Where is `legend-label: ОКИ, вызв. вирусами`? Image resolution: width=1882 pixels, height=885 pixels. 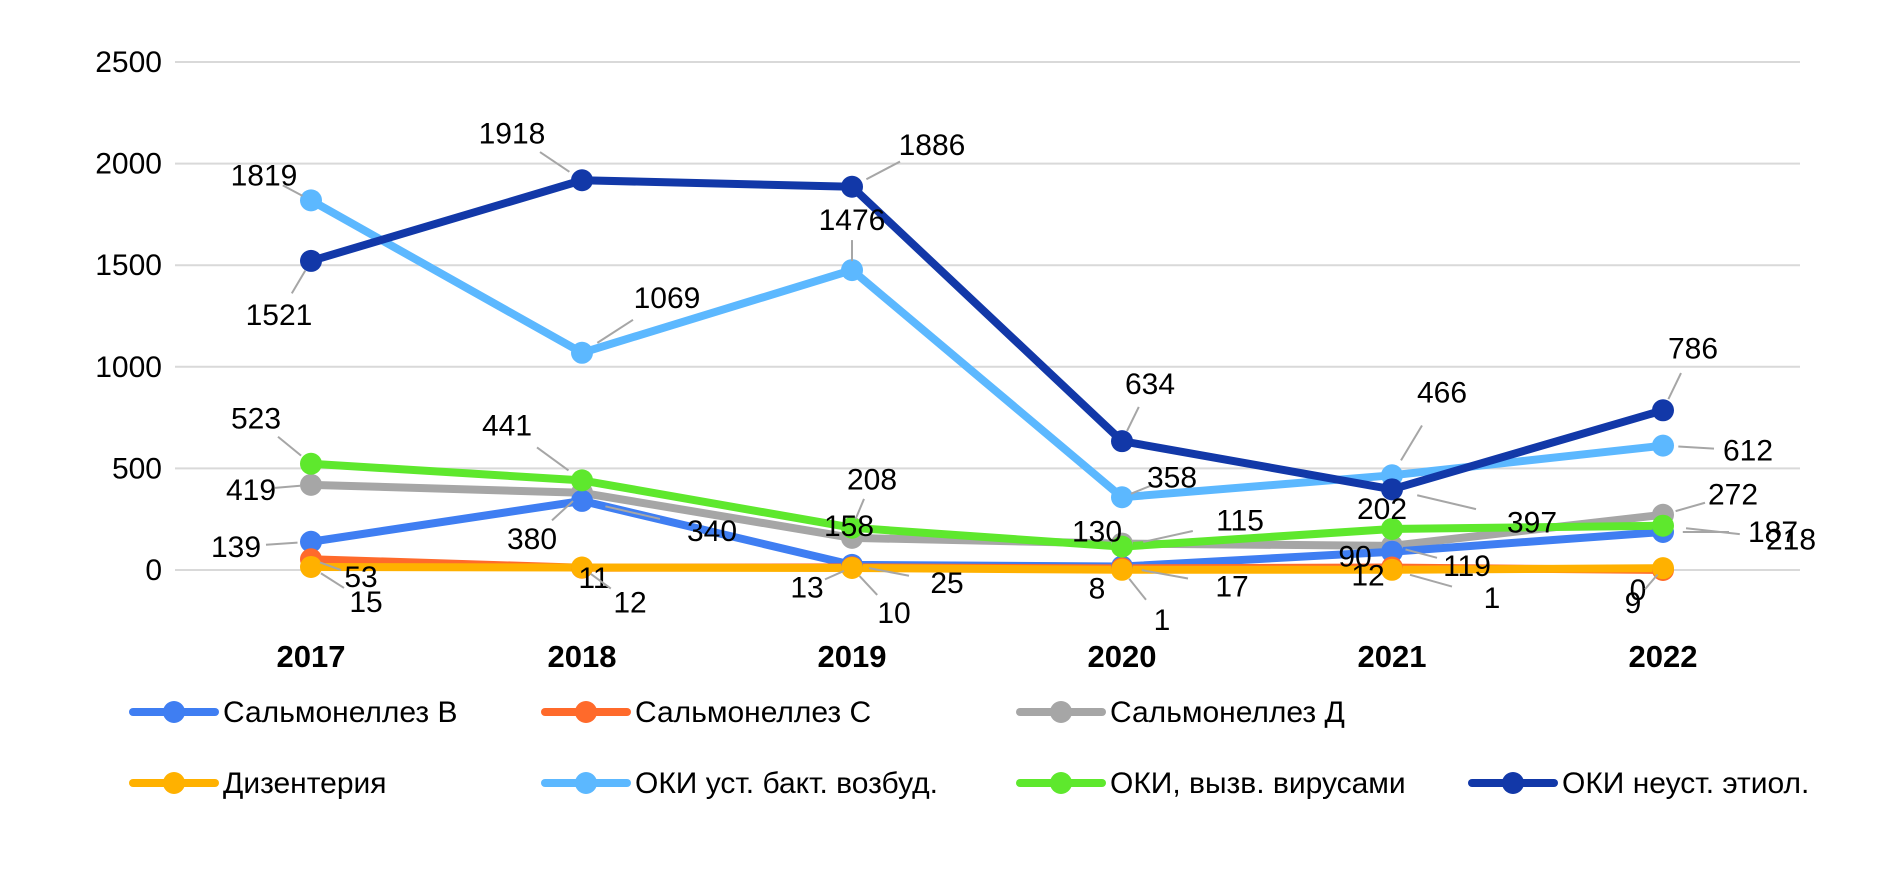
legend-label: ОКИ, вызв. вирусами is located at coordinates (1258, 783).